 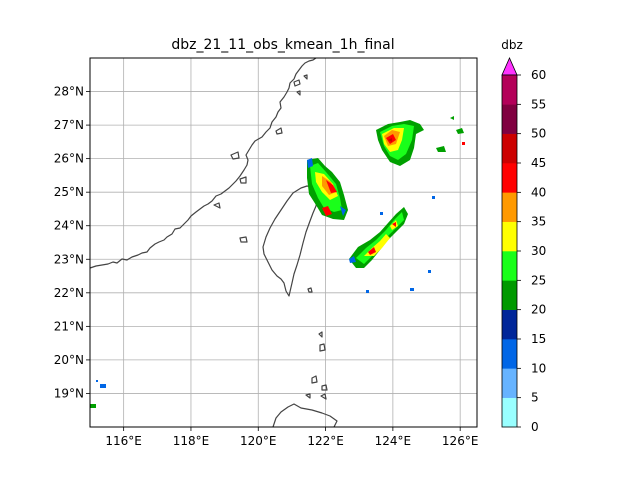 What do you see at coordinates (69, 159) in the screenshot?
I see `lat-tick-label: 26°N` at bounding box center [69, 159].